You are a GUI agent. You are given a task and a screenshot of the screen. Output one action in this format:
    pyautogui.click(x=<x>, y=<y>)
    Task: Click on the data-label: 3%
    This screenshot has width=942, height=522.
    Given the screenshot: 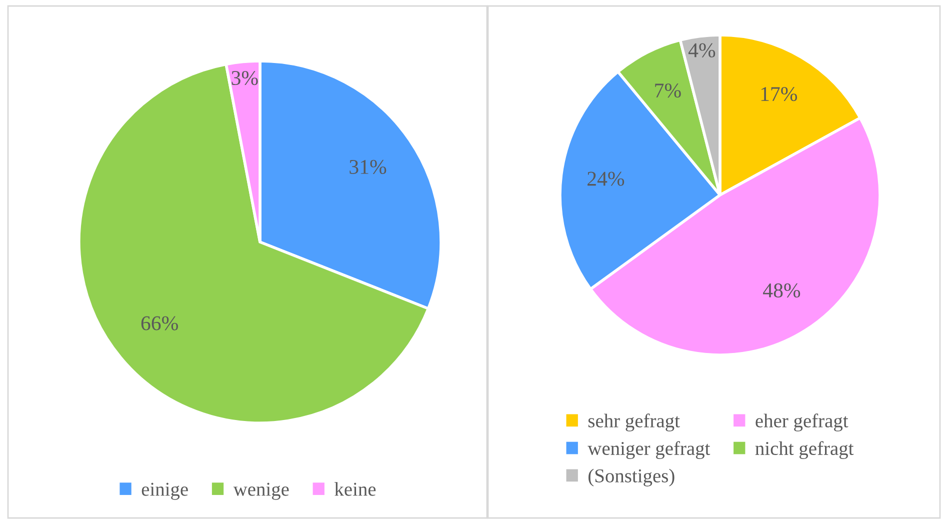 What is the action you would take?
    pyautogui.click(x=245, y=78)
    